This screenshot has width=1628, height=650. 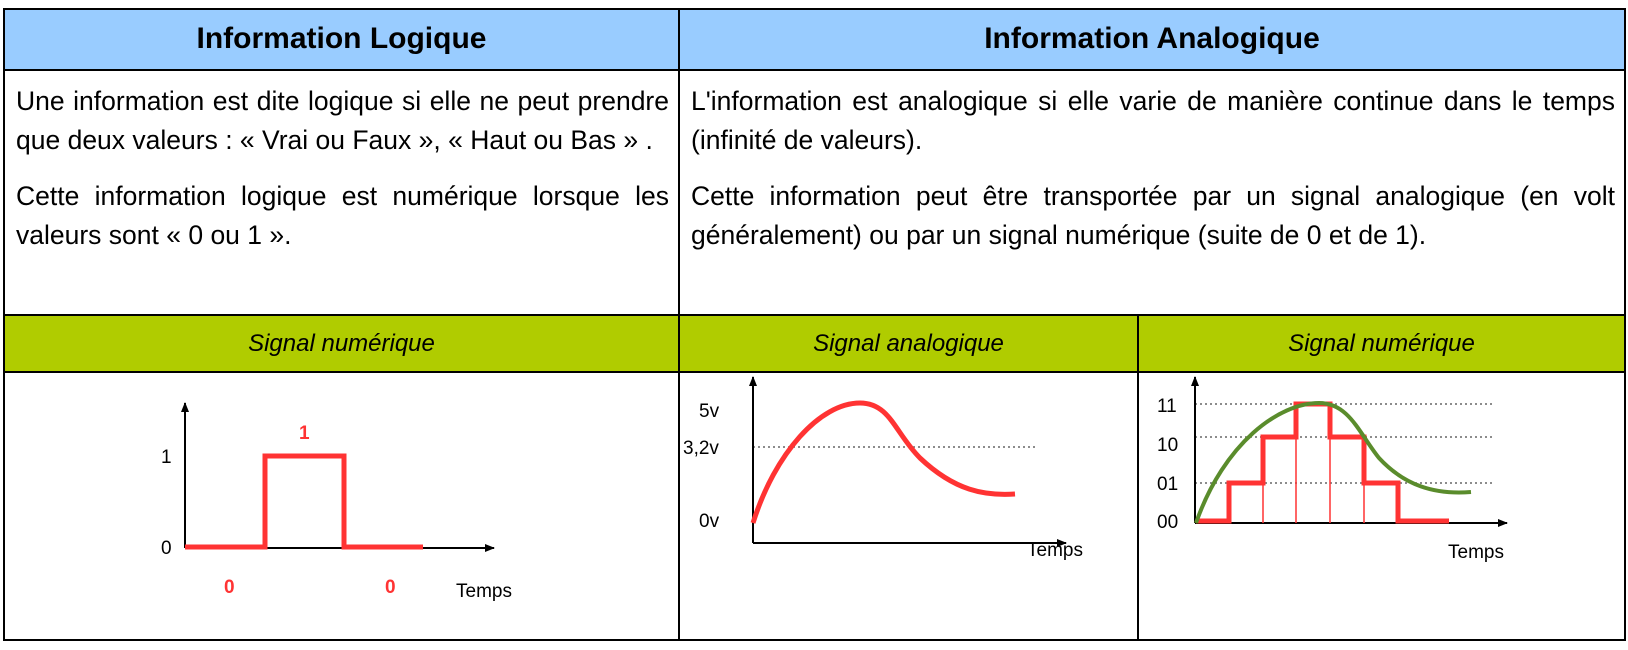 What do you see at coordinates (4, 324) in the screenshot?
I see `border-left` at bounding box center [4, 324].